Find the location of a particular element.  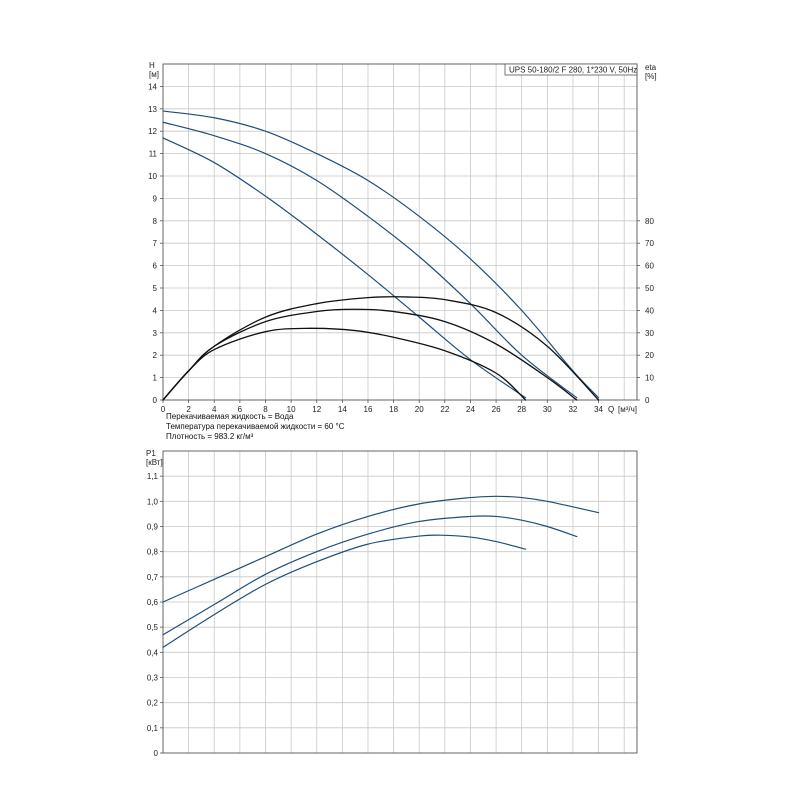

x-tick-label: 18 is located at coordinates (393, 409).